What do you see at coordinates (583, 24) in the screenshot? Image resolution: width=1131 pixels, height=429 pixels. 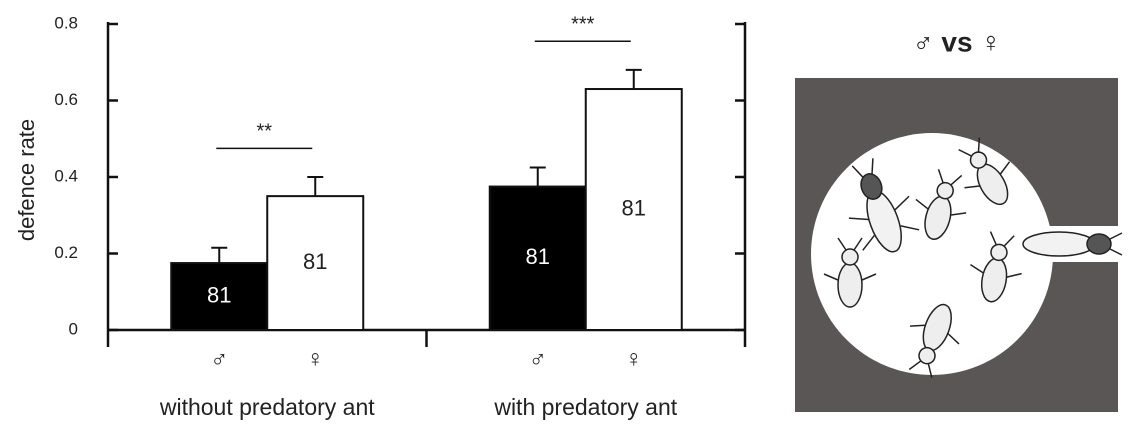 I see `significance-label: ***` at bounding box center [583, 24].